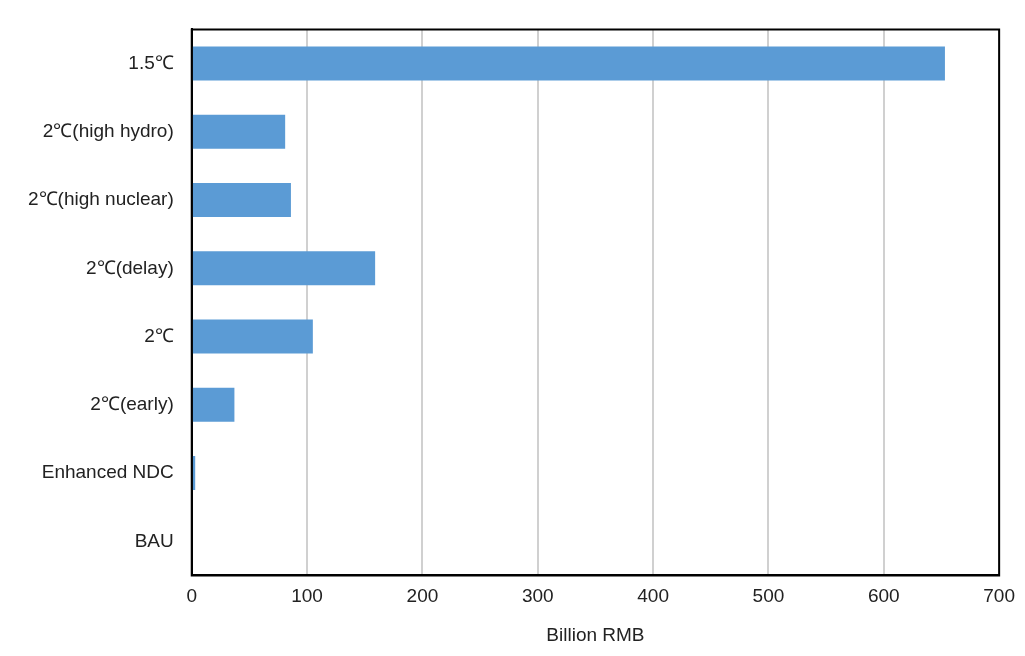 The height and width of the screenshot is (656, 1025). Describe the element at coordinates (653, 596) in the screenshot. I see `x-tick-label: 400` at that location.